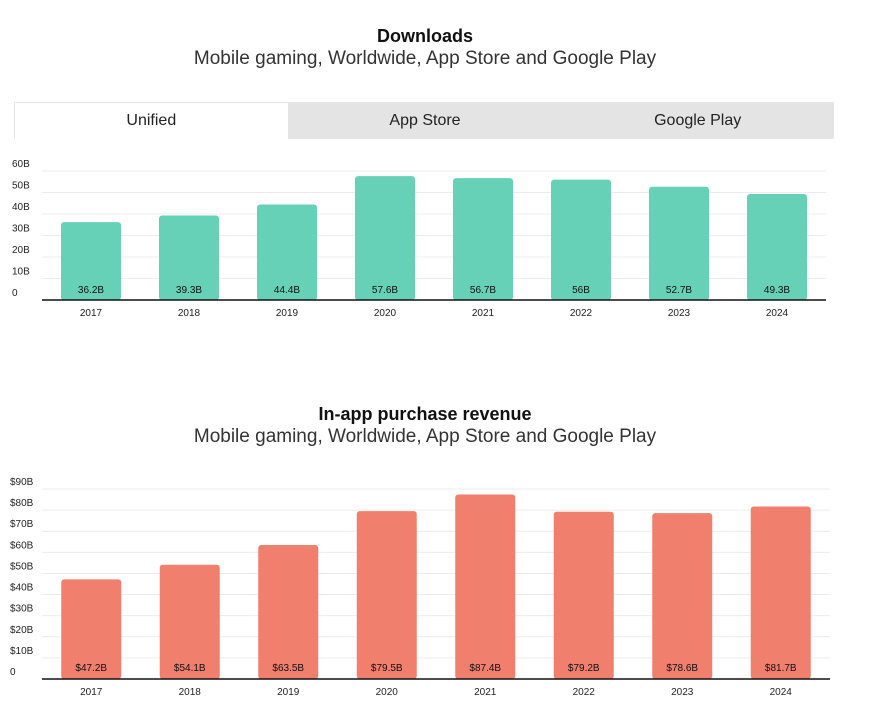 This screenshot has height=727, width=876. Describe the element at coordinates (287, 290) in the screenshot. I see `data-label: 44.4B` at that location.